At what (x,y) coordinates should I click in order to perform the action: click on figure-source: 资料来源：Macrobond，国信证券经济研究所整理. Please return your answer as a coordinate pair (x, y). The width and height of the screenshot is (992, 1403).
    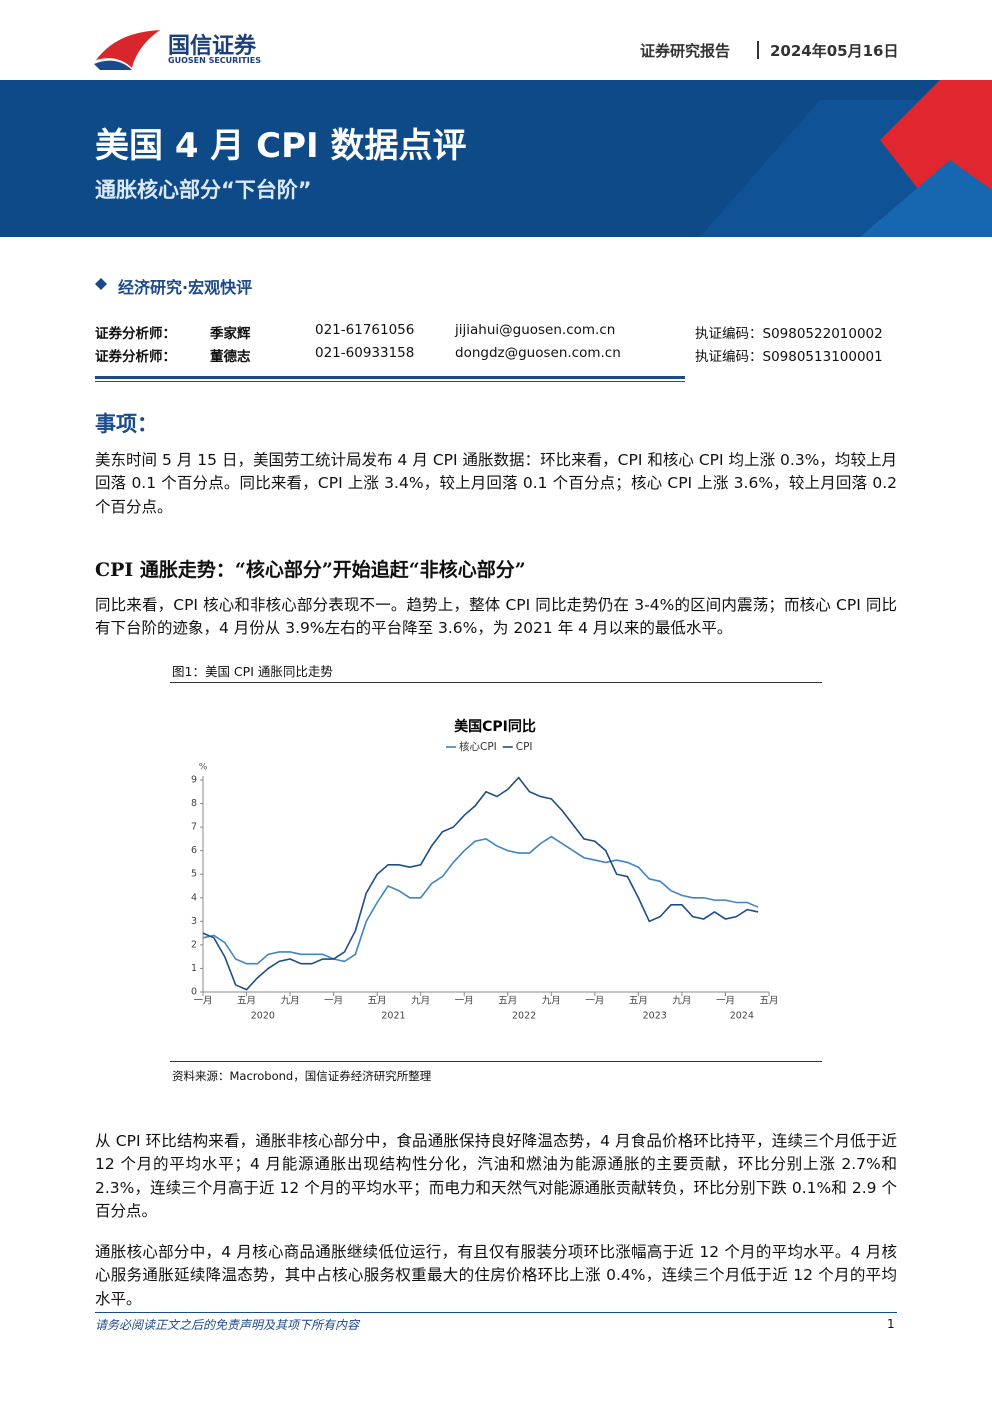
    Looking at the image, I should click on (302, 1076).